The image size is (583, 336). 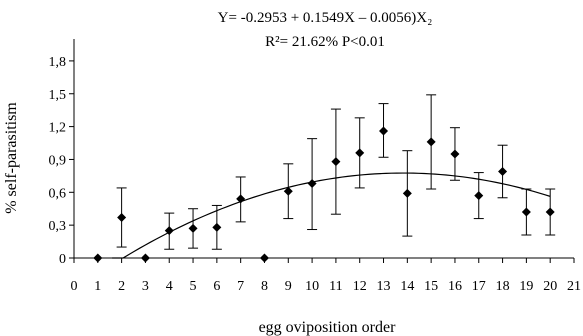 I want to click on y-tick-label: 0,3, so click(x=58, y=226).